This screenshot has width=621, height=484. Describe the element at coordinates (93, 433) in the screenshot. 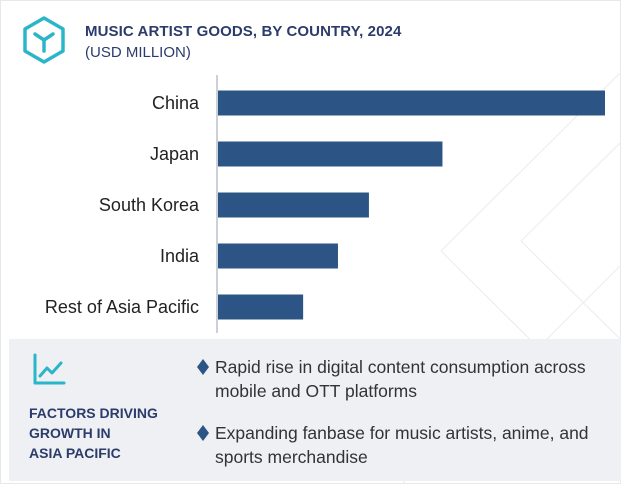

I see `factors-title: FACTORS DRIVING GROWTH IN ASIA PACIFIC` at that location.